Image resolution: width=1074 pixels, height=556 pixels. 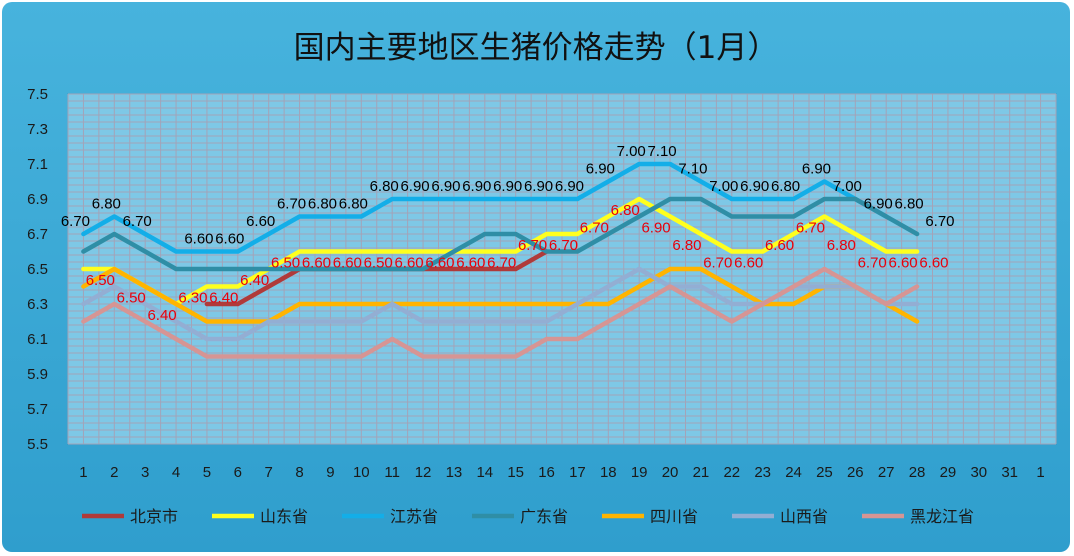 What do you see at coordinates (37, 339) in the screenshot?
I see `y-tick-label: 6.1` at bounding box center [37, 339].